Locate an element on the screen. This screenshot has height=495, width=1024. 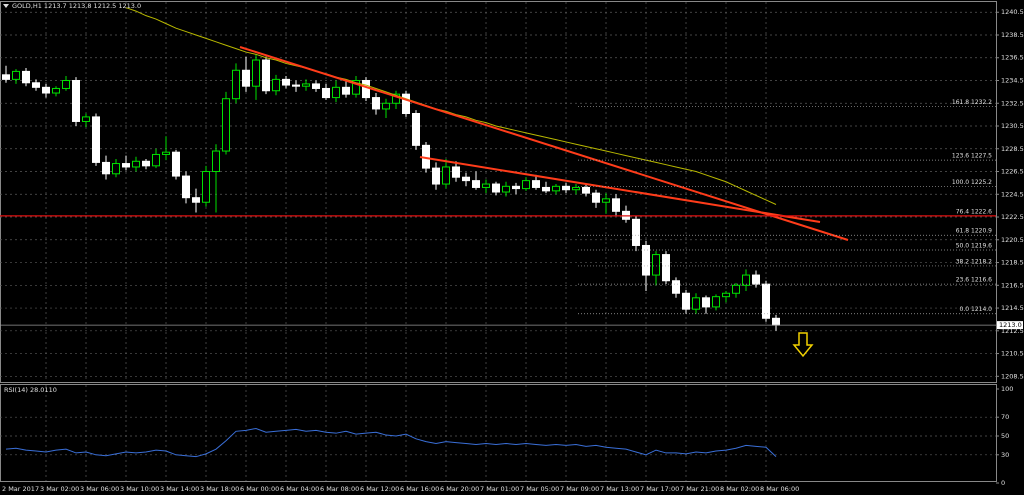
last-price-label: 1213.0 is located at coordinates (1010, 325).